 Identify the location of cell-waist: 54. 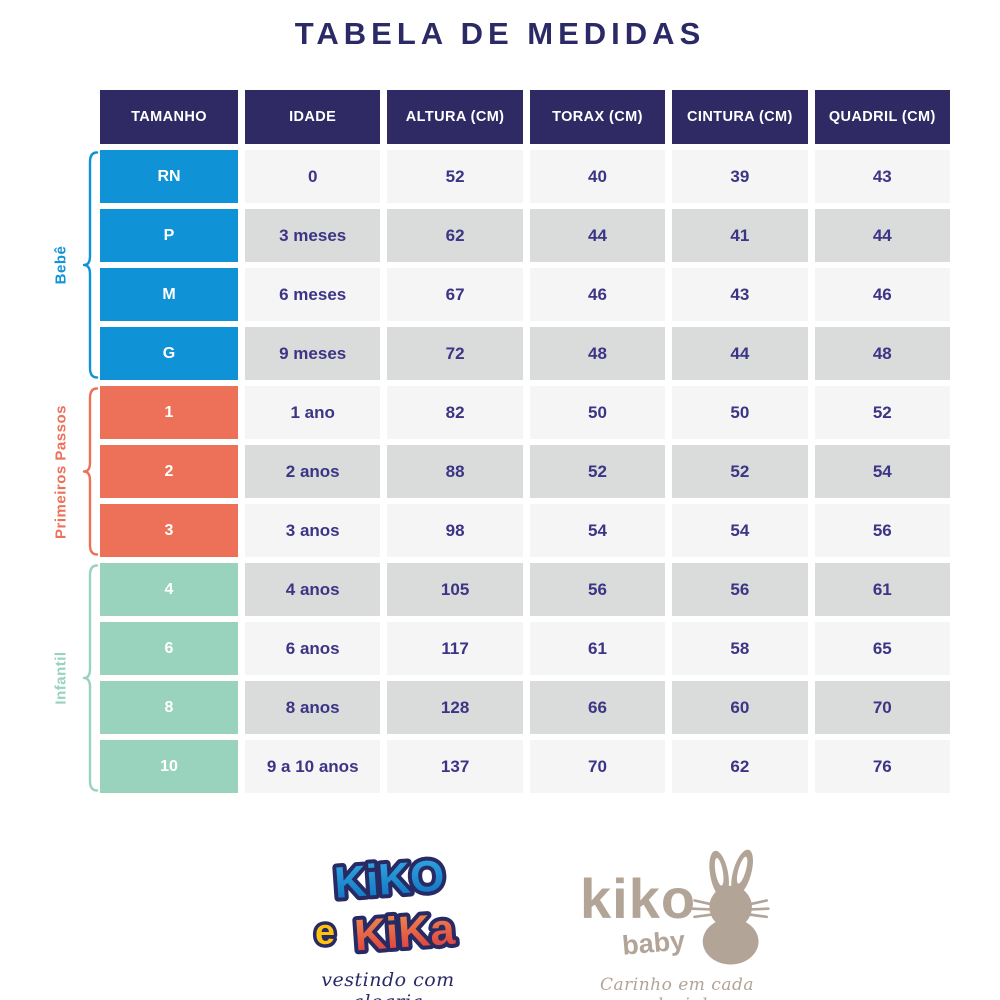
(740, 530).